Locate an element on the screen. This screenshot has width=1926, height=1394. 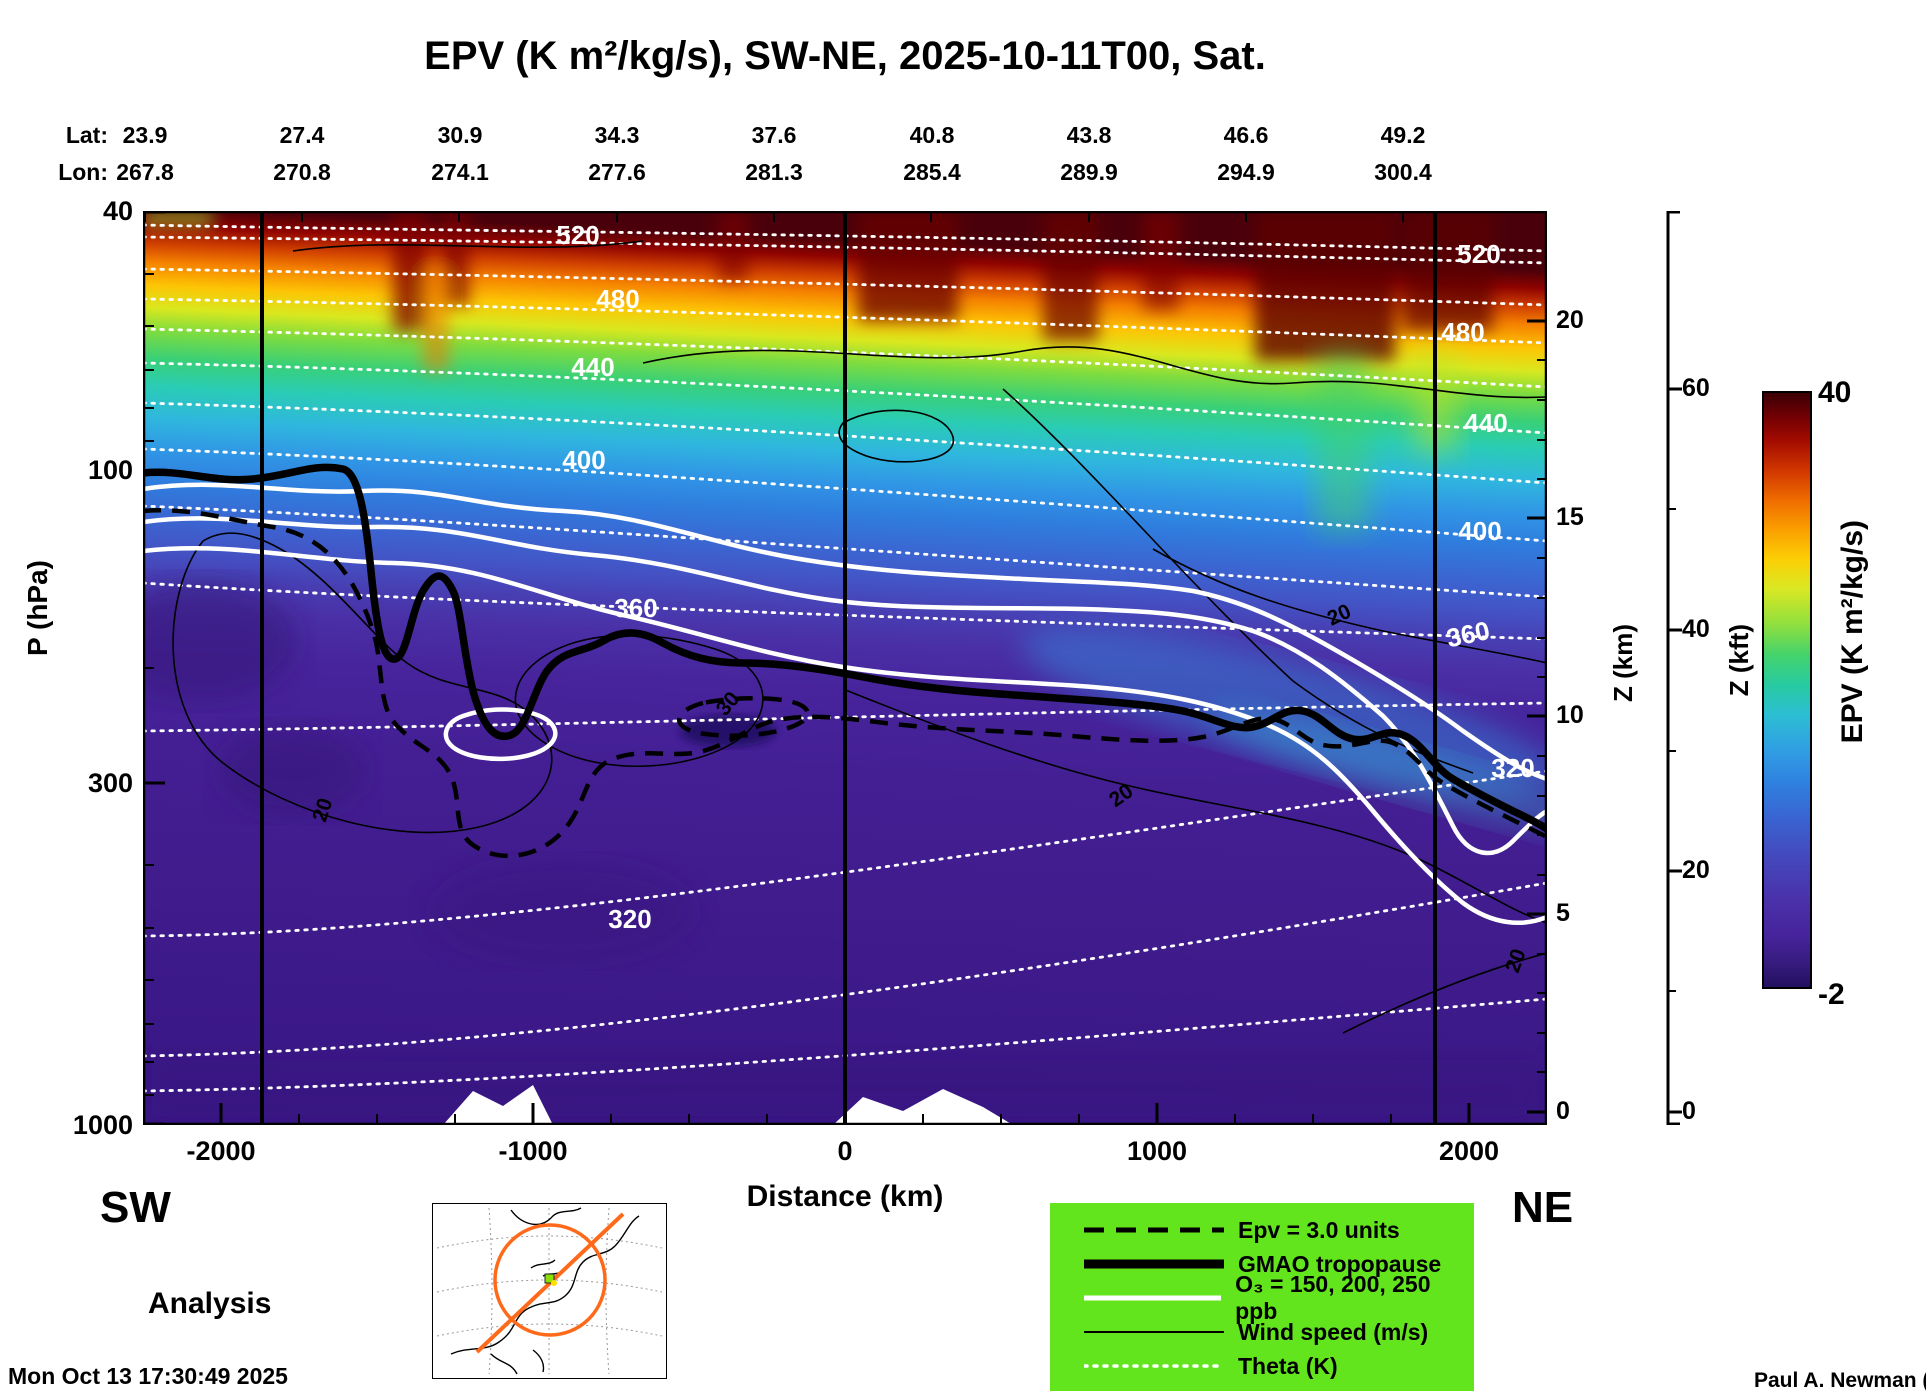
terrain-notches is located at coordinates (728, 1105).